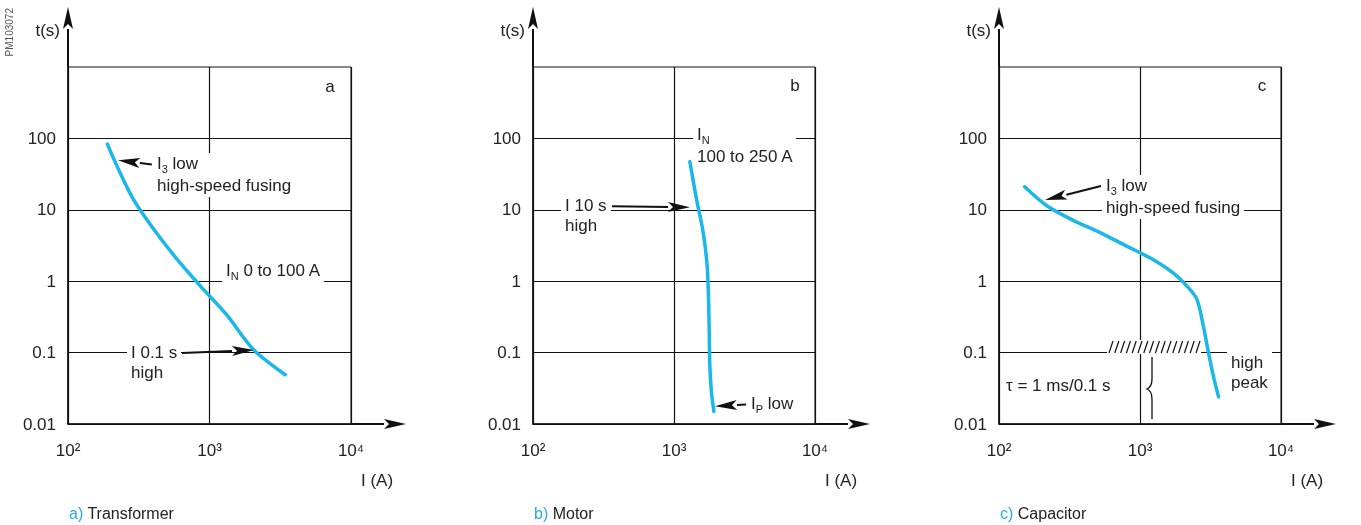 This screenshot has width=1361, height=525. I want to click on text: c) Capacitor, so click(1043, 513).